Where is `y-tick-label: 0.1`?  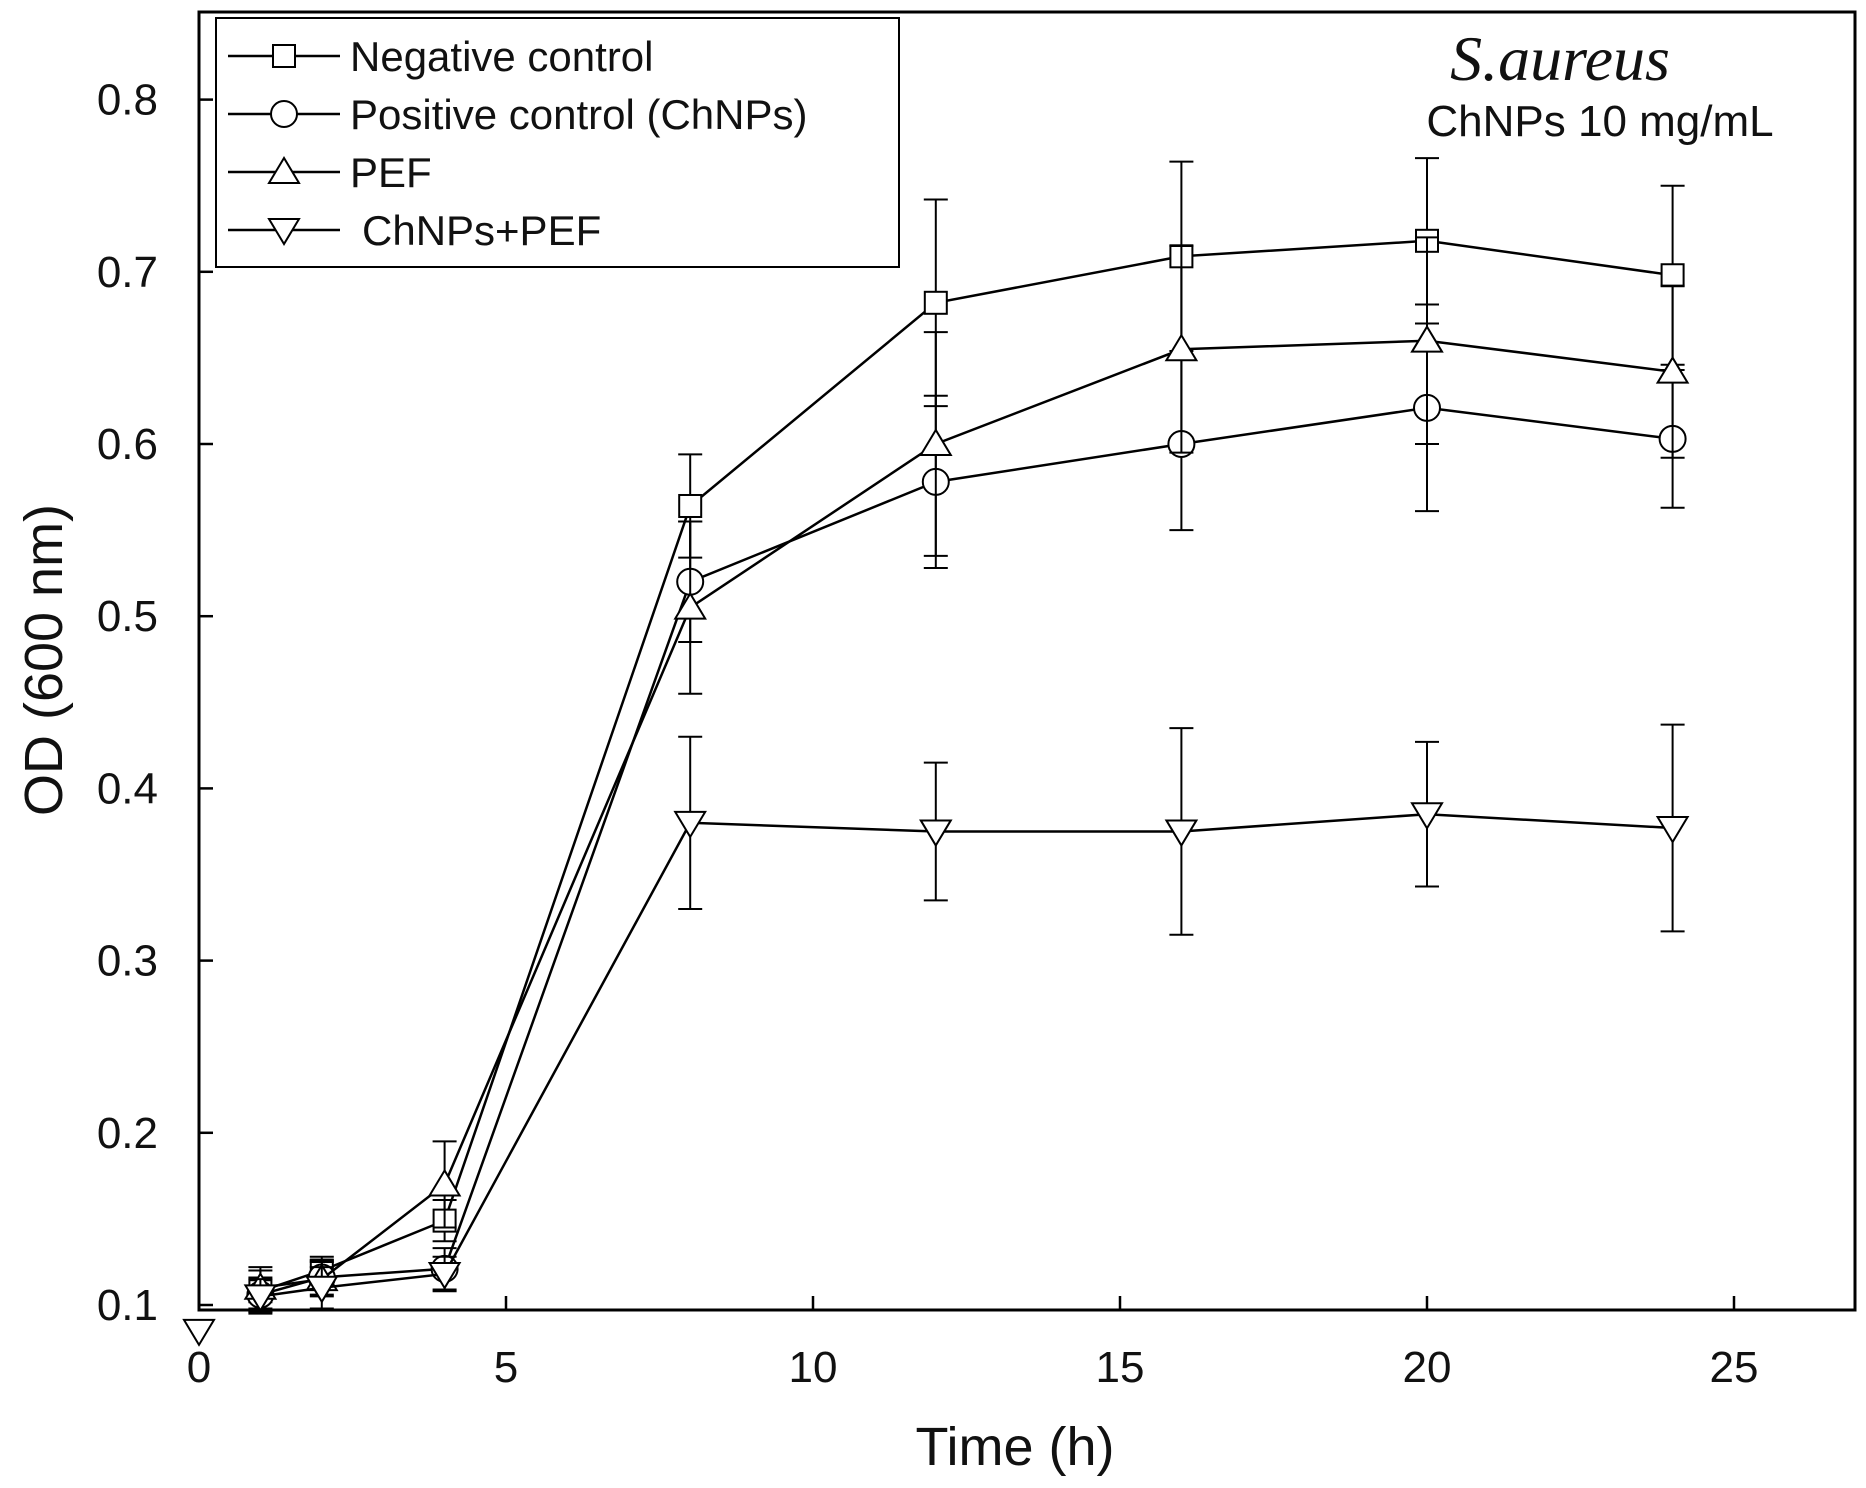
y-tick-label: 0.1 is located at coordinates (127, 1305).